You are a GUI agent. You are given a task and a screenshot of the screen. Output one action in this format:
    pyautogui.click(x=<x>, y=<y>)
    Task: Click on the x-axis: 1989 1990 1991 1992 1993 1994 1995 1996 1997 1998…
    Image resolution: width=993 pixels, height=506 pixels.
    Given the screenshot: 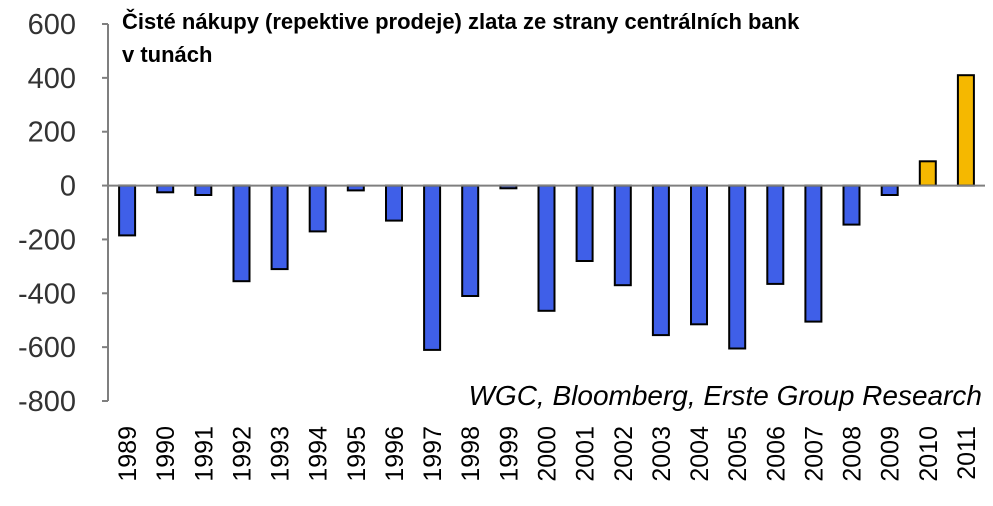 What is the action you would take?
    pyautogui.click(x=547, y=454)
    